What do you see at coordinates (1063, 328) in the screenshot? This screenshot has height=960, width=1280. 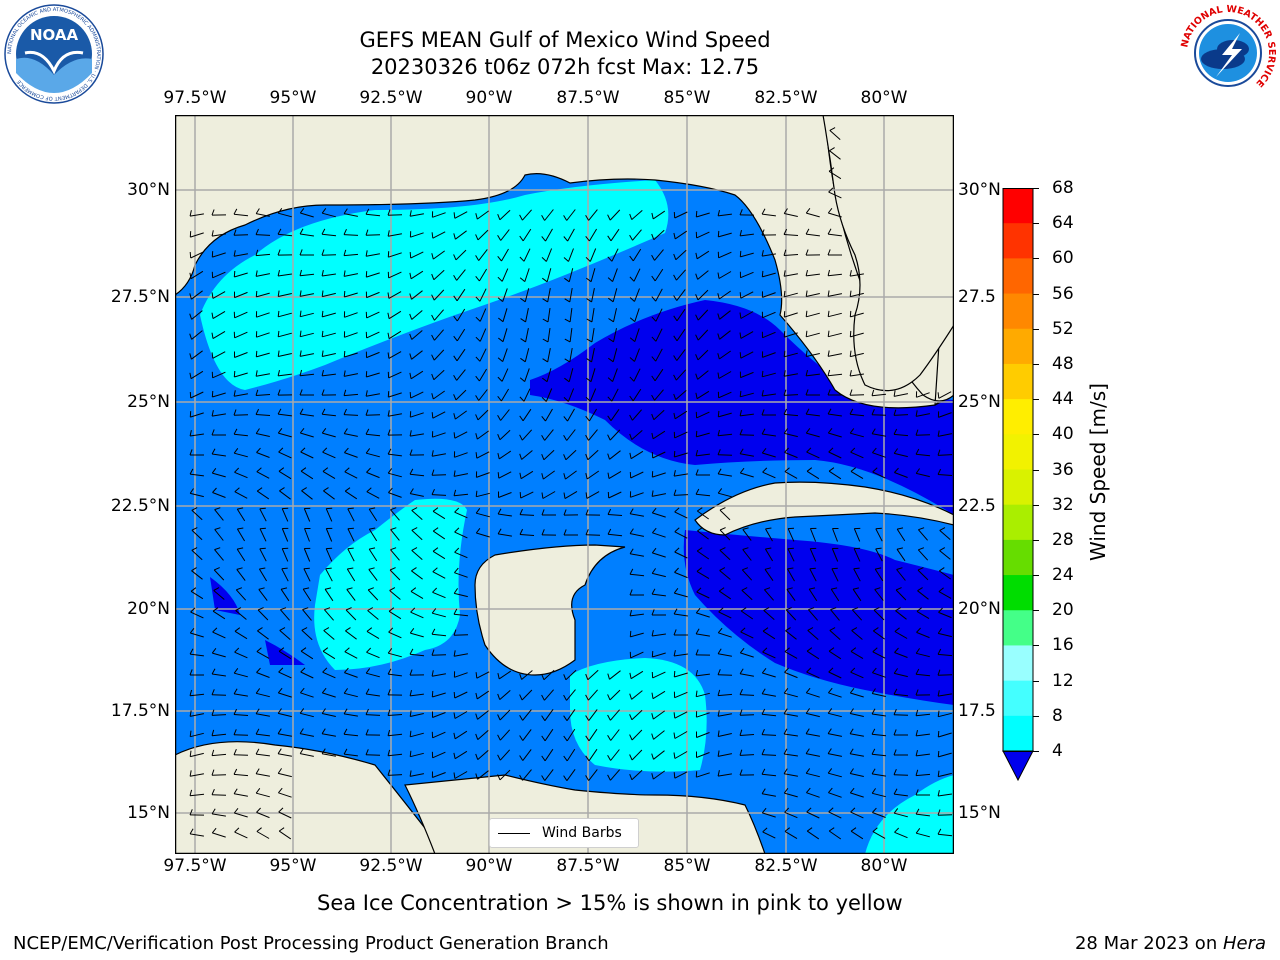 I see `colorbar-tick: 52` at bounding box center [1063, 328].